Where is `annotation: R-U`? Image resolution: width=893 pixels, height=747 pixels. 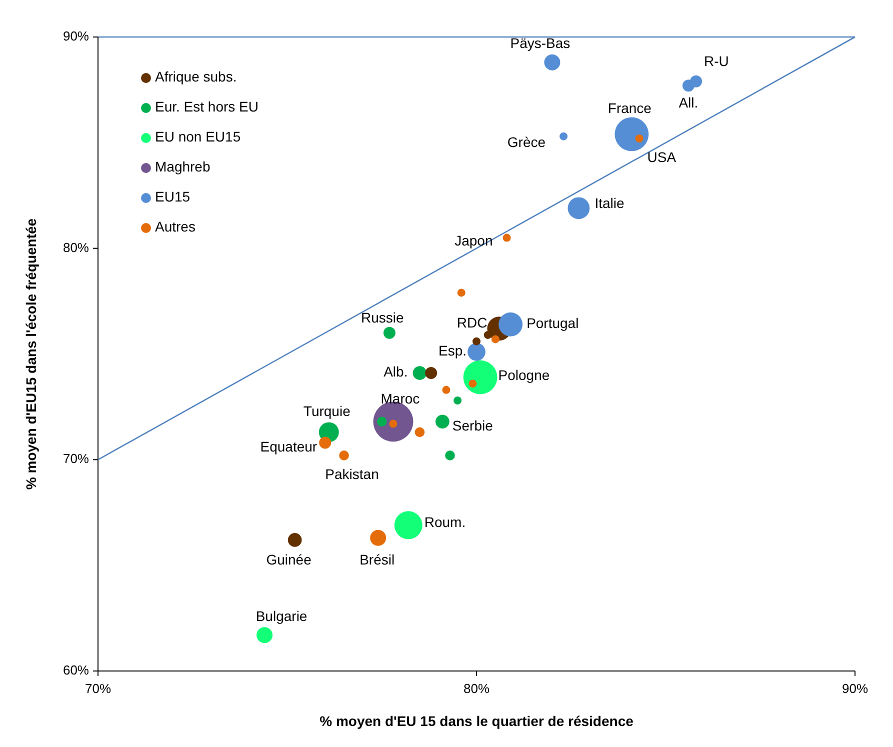 annotation: R-U is located at coordinates (716, 61).